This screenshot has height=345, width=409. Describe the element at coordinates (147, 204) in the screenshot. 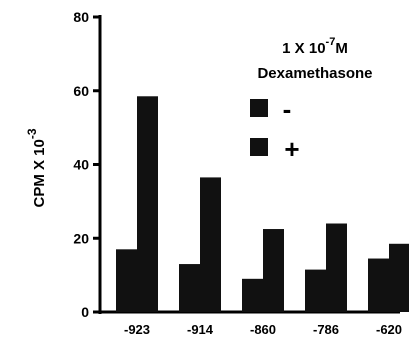

I see `bar-plus-neg923` at that location.